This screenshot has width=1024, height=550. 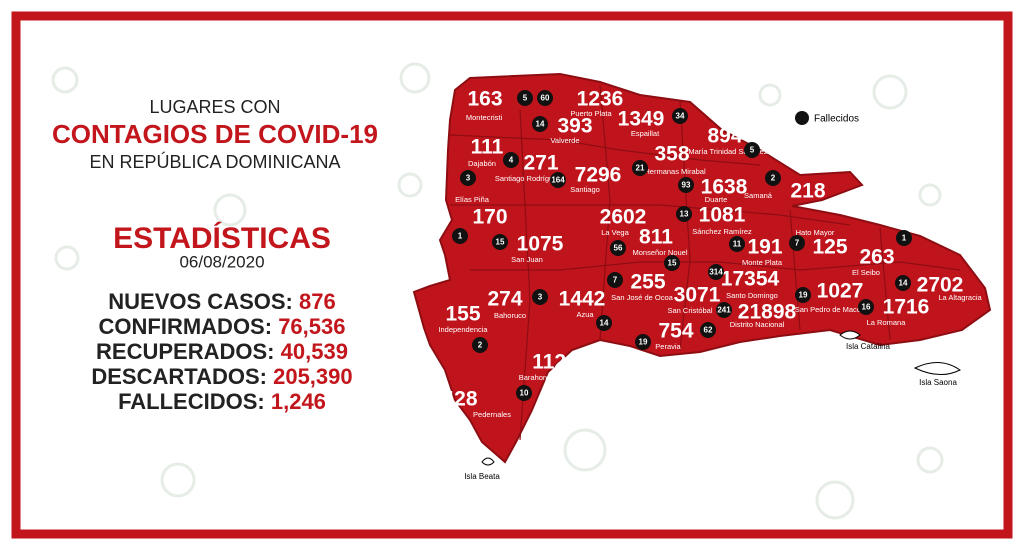 What do you see at coordinates (762, 262) in the screenshot?
I see `province-name: Monte Plata` at bounding box center [762, 262].